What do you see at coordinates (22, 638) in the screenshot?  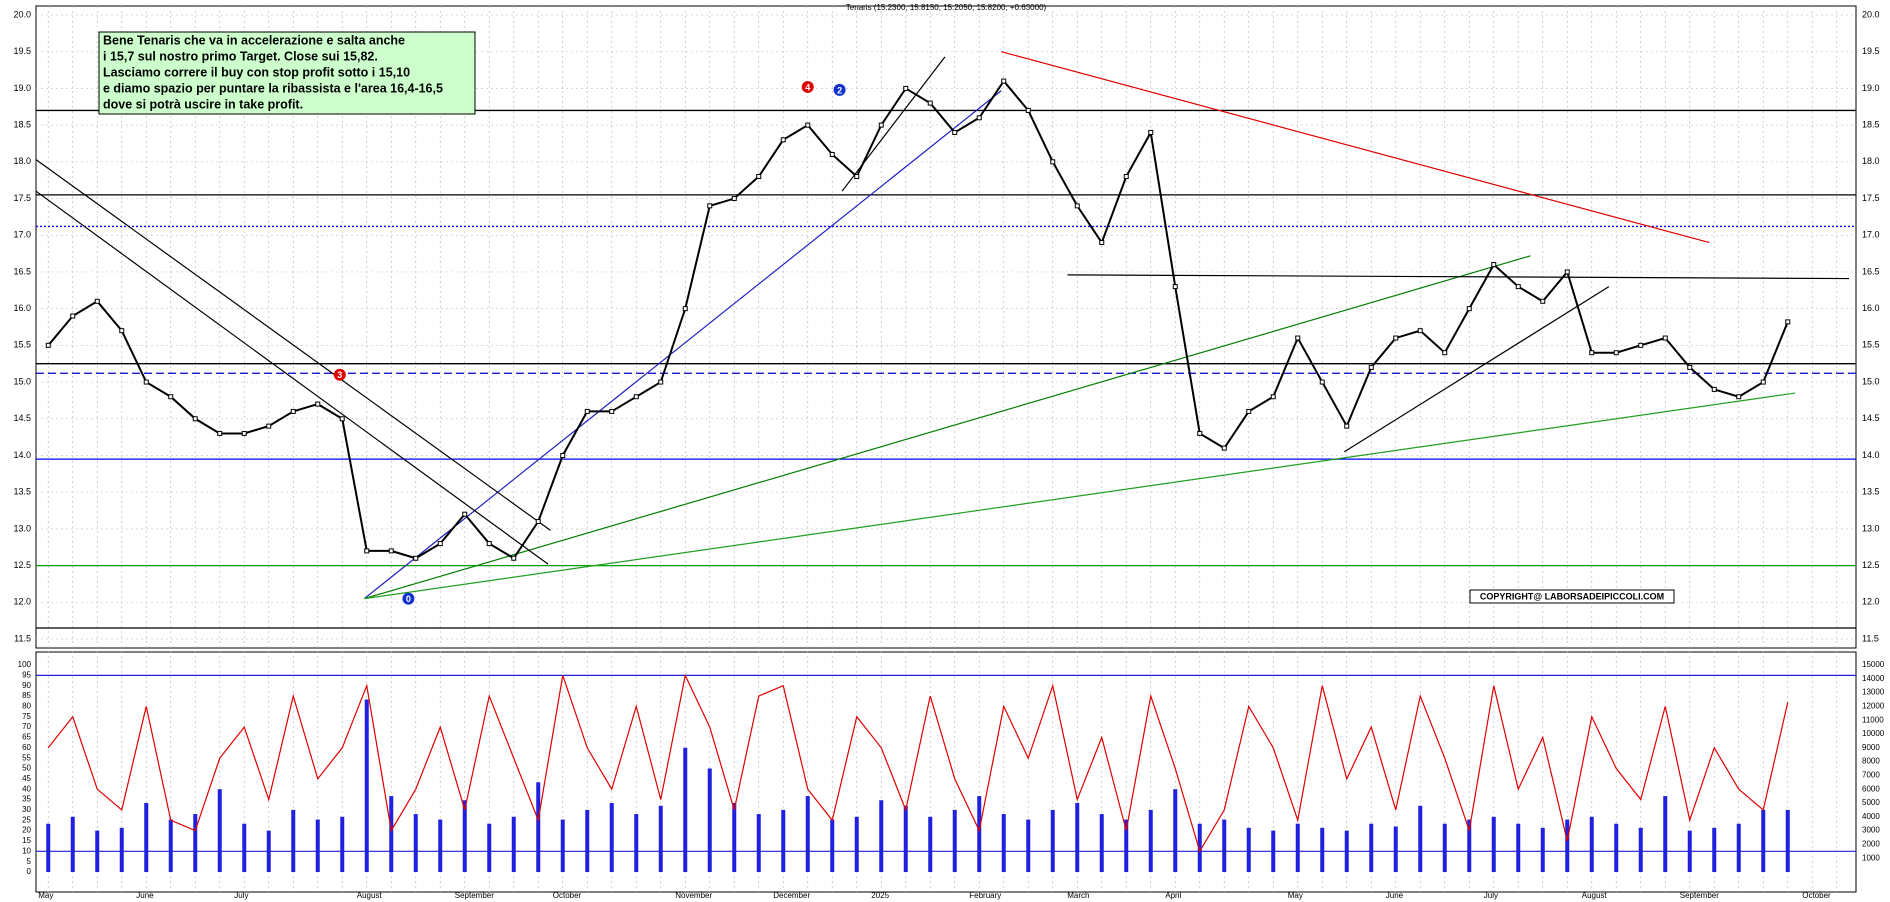 I see `y-tick-label: 11.5` at bounding box center [22, 638].